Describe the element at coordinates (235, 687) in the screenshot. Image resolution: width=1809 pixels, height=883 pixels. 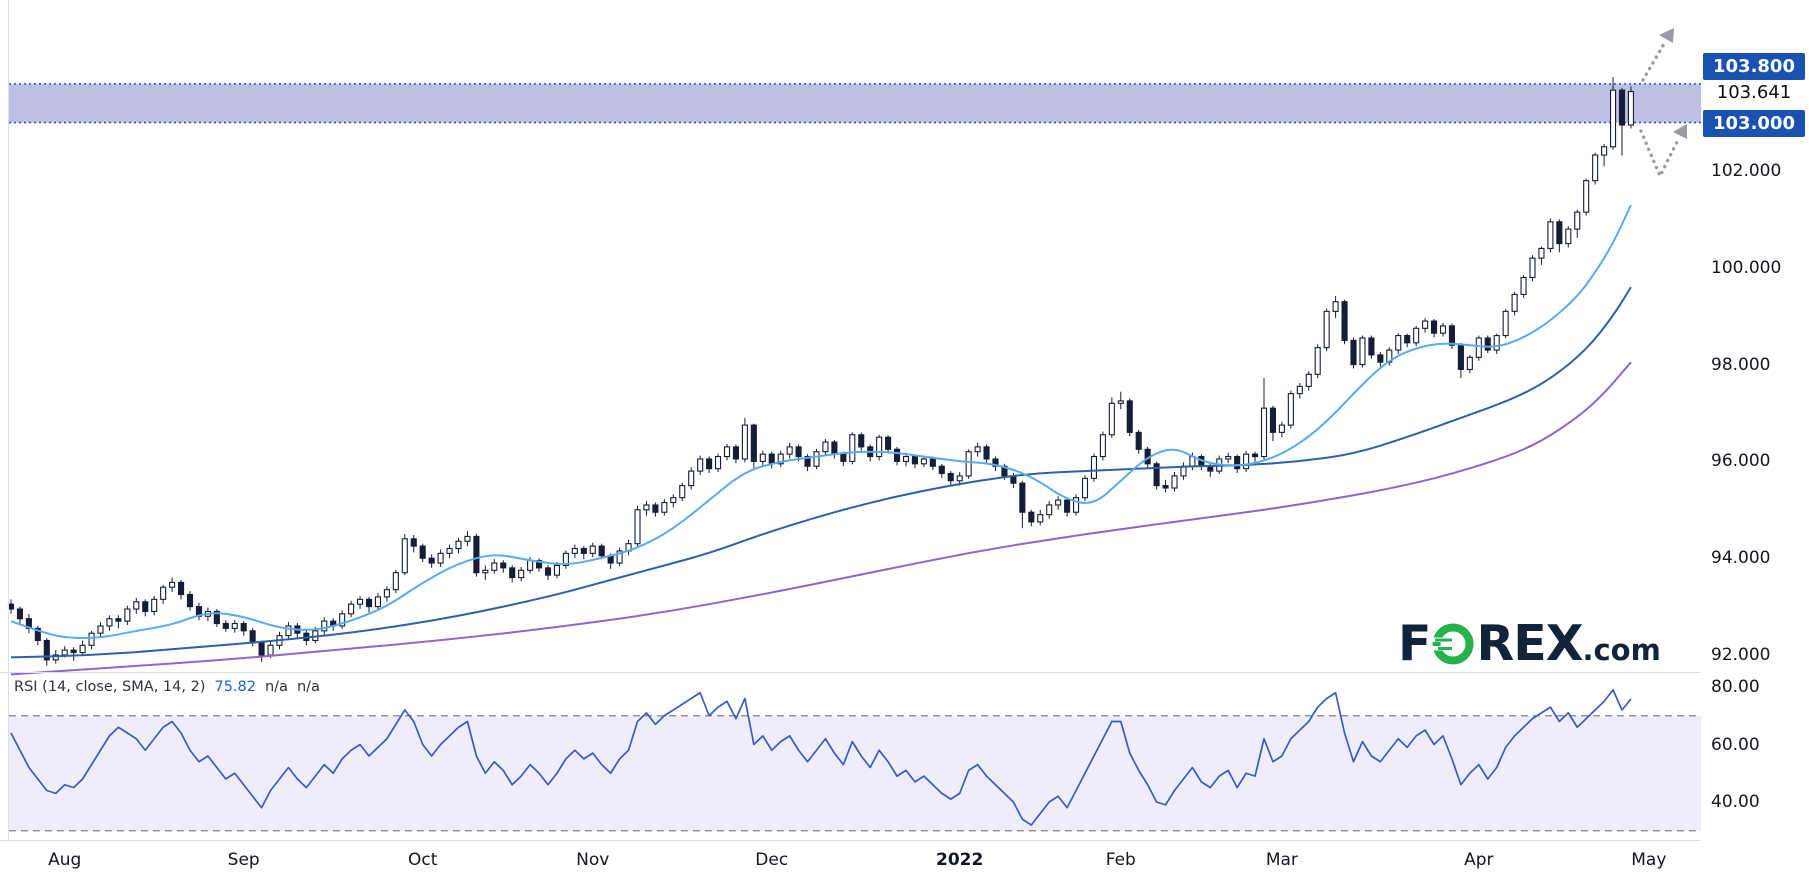
I see `rsi-current-value: 75.82` at that location.